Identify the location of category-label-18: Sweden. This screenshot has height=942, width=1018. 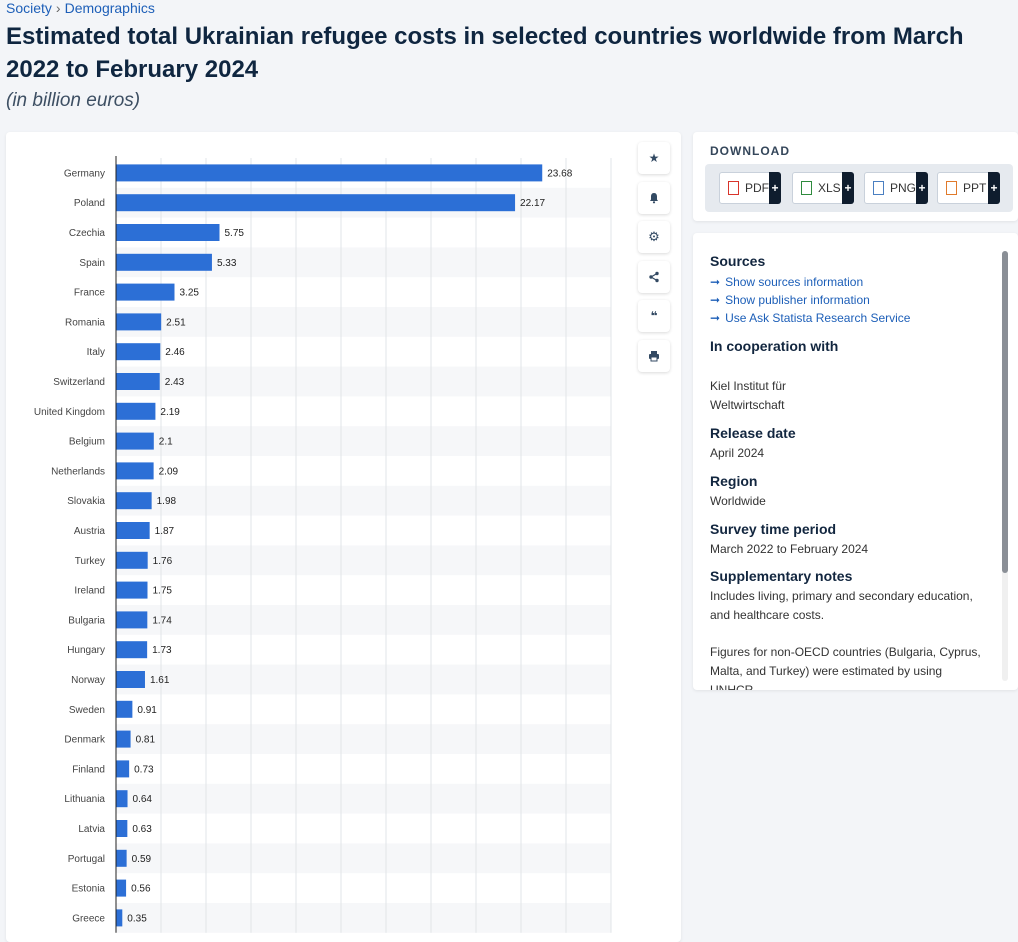
(87, 710).